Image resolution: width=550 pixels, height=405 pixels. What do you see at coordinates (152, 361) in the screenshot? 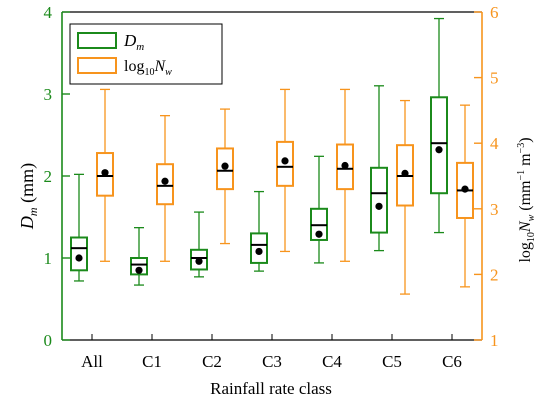
I see `x-tick-label: C1` at bounding box center [152, 361].